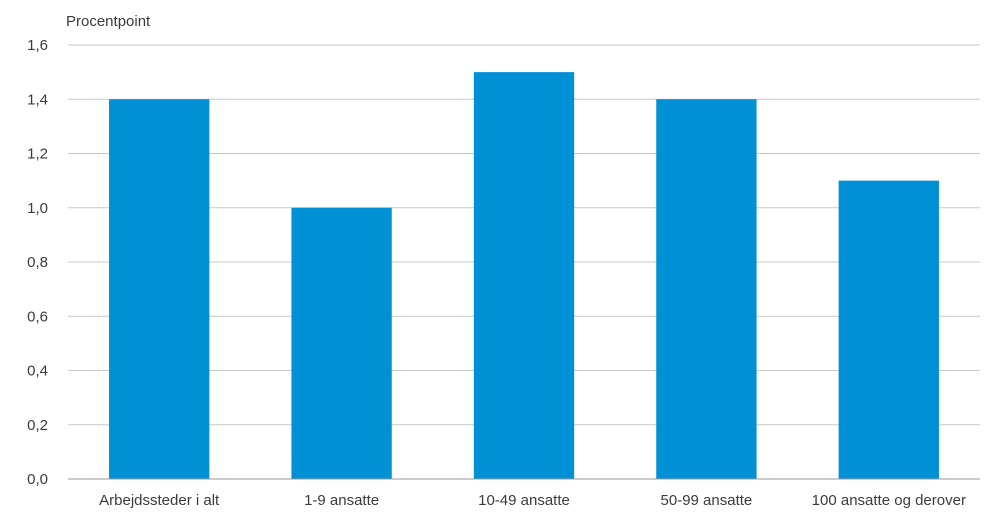 This screenshot has height=513, width=991. What do you see at coordinates (524, 500) in the screenshot?
I see `x-tick-label: 10-49 ansatte` at bounding box center [524, 500].